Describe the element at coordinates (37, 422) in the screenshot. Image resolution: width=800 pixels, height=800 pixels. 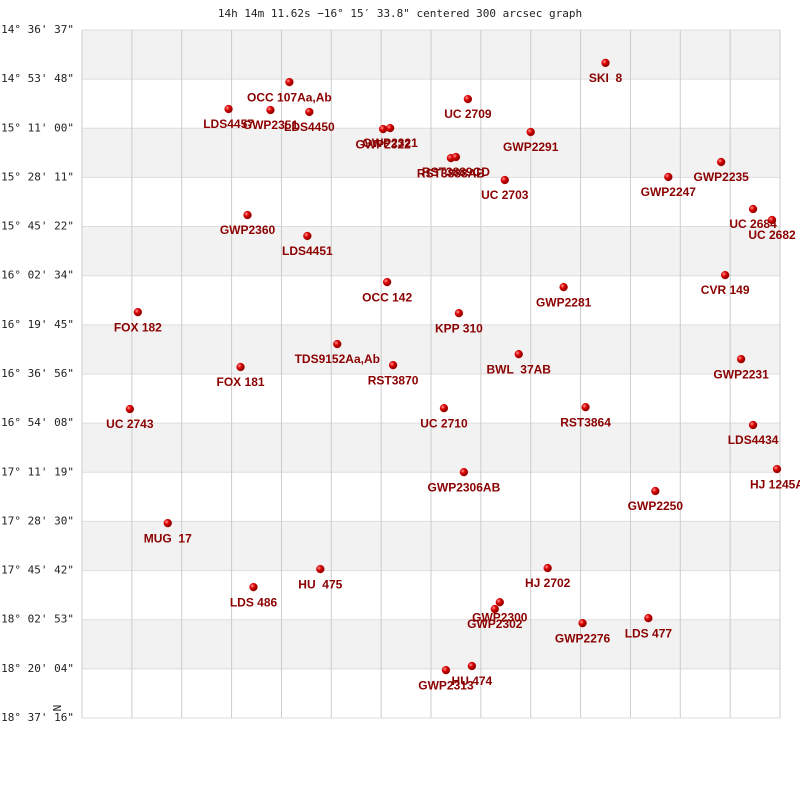
I see `y-tick-label: -16° 54' 08"` at that location.